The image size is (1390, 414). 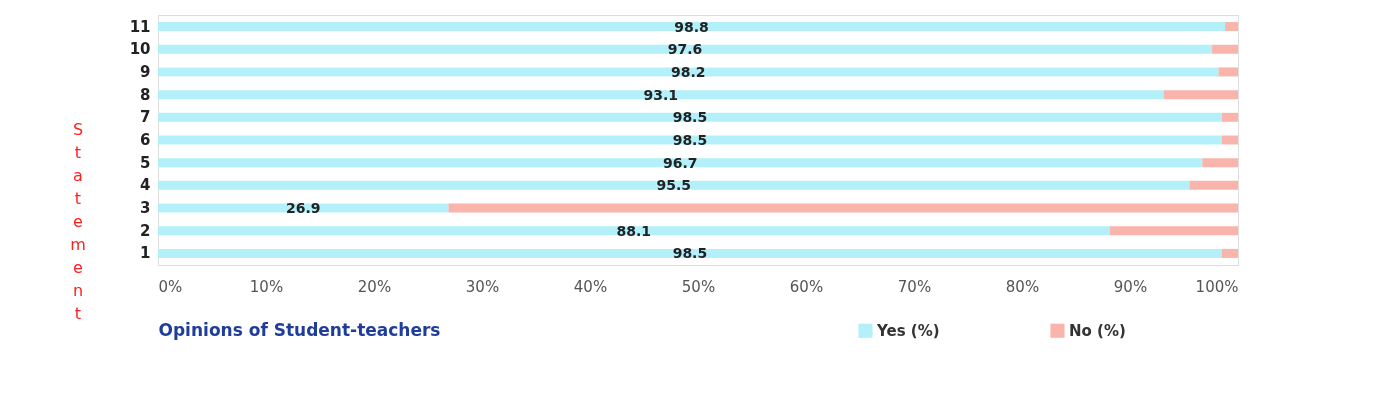 I want to click on x-tick-label: 80%, so click(x=1022, y=286).